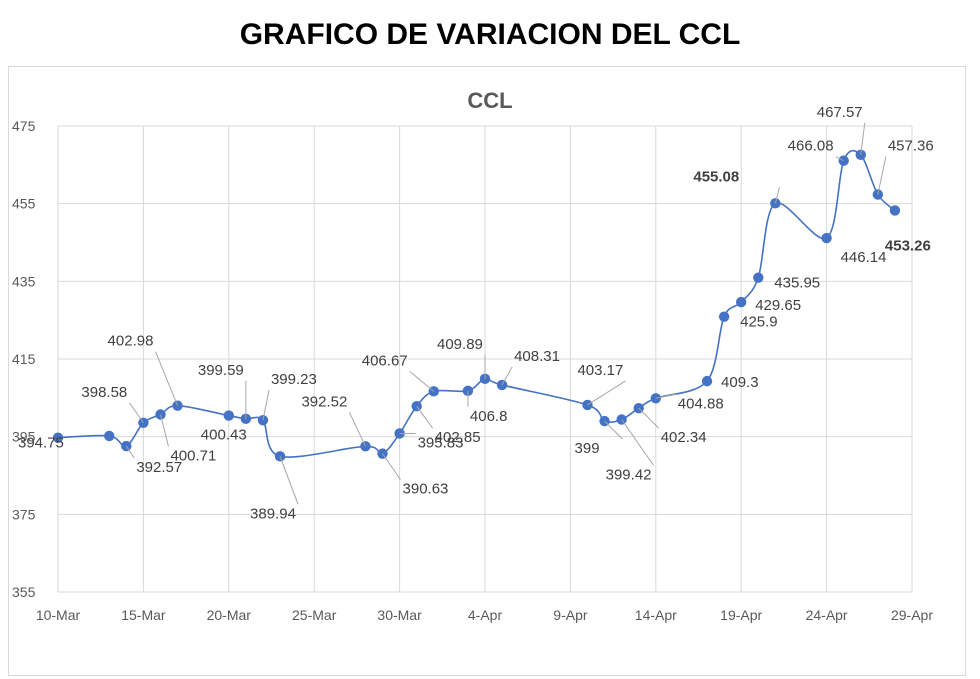  What do you see at coordinates (740, 382) in the screenshot?
I see `data-label: 409.3` at bounding box center [740, 382].